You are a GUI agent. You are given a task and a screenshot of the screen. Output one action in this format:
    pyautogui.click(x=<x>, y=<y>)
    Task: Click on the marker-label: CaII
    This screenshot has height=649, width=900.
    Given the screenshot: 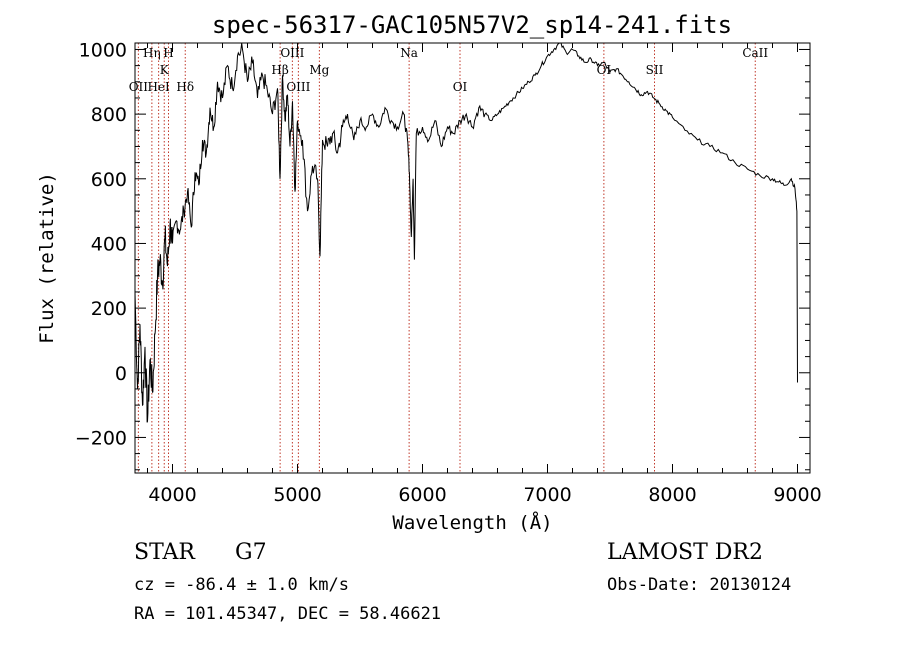 What is the action you would take?
    pyautogui.click(x=755, y=53)
    